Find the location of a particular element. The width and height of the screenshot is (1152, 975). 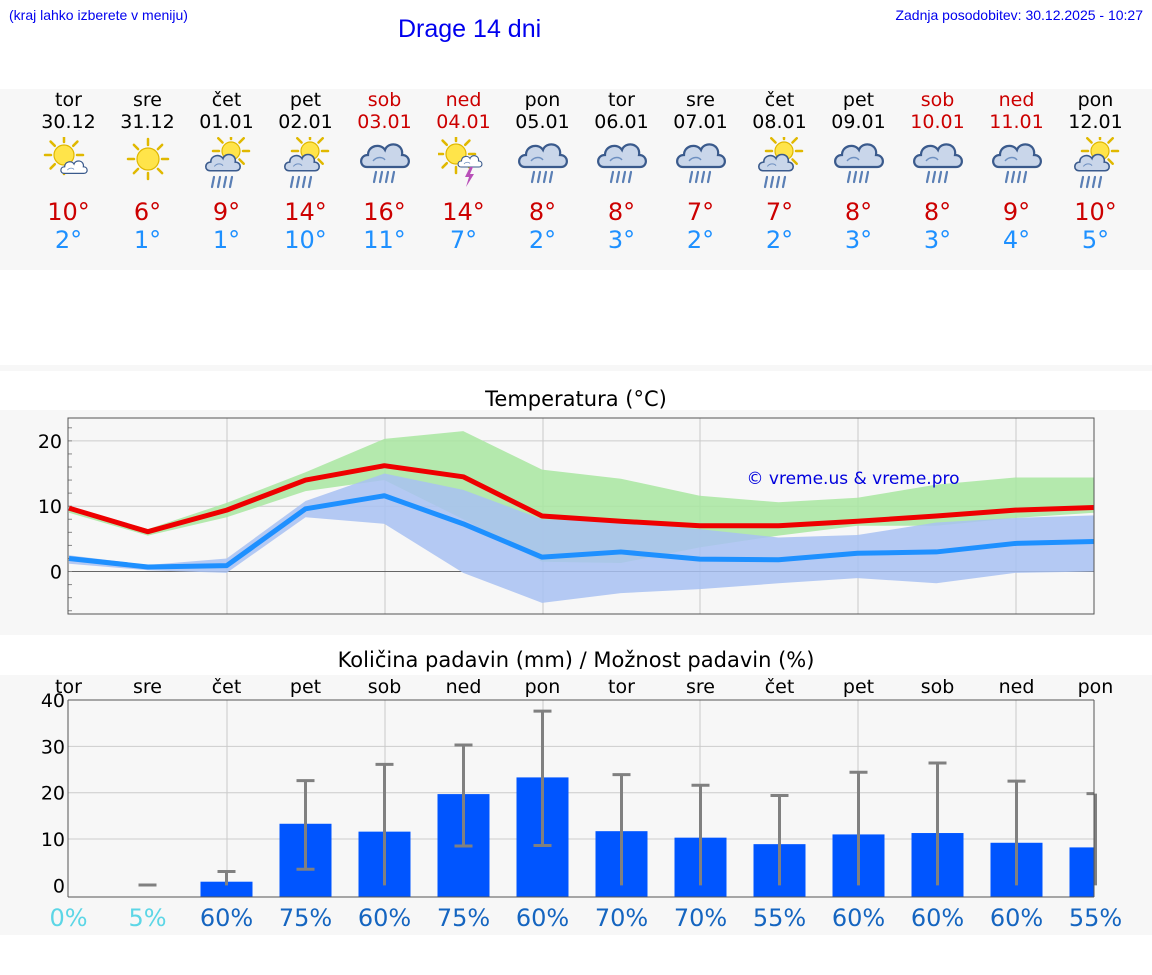

min-temp: 11° is located at coordinates (384, 240).